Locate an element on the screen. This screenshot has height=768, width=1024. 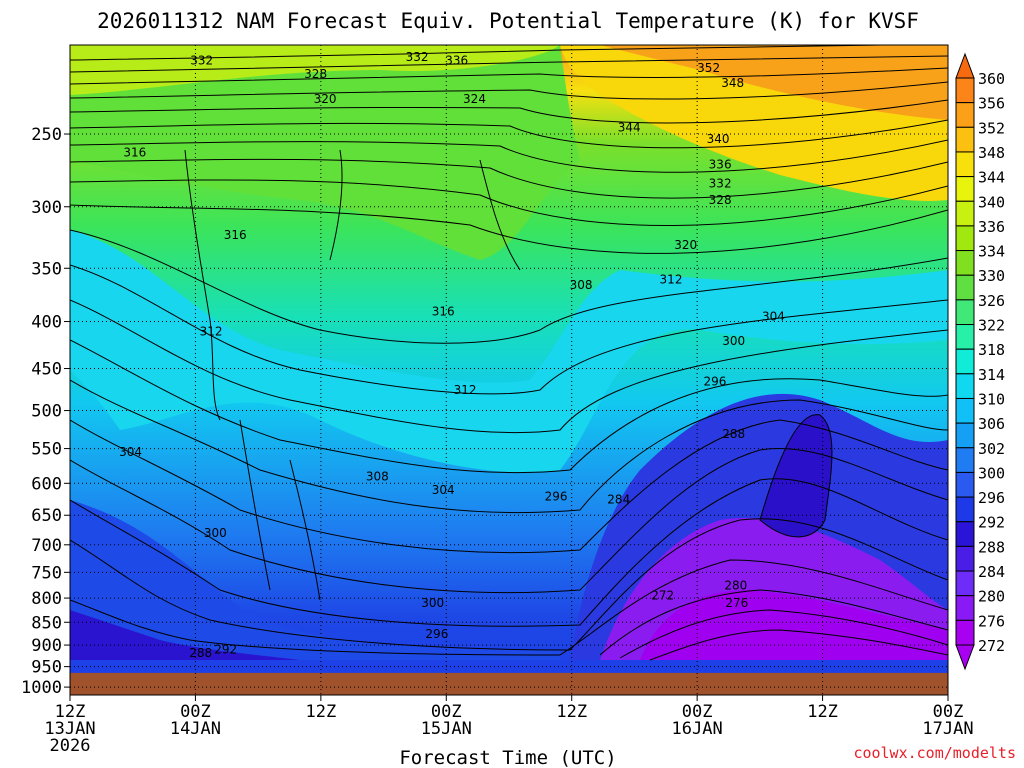
colorbar-label: 336 is located at coordinates (991, 227).